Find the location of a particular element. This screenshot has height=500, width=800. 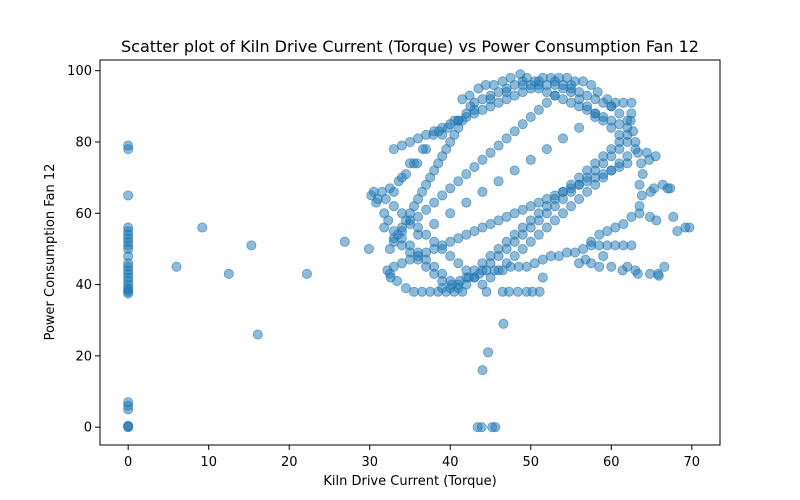

y-axis-label: Power Consumption Fan 12 is located at coordinates (50, 252).